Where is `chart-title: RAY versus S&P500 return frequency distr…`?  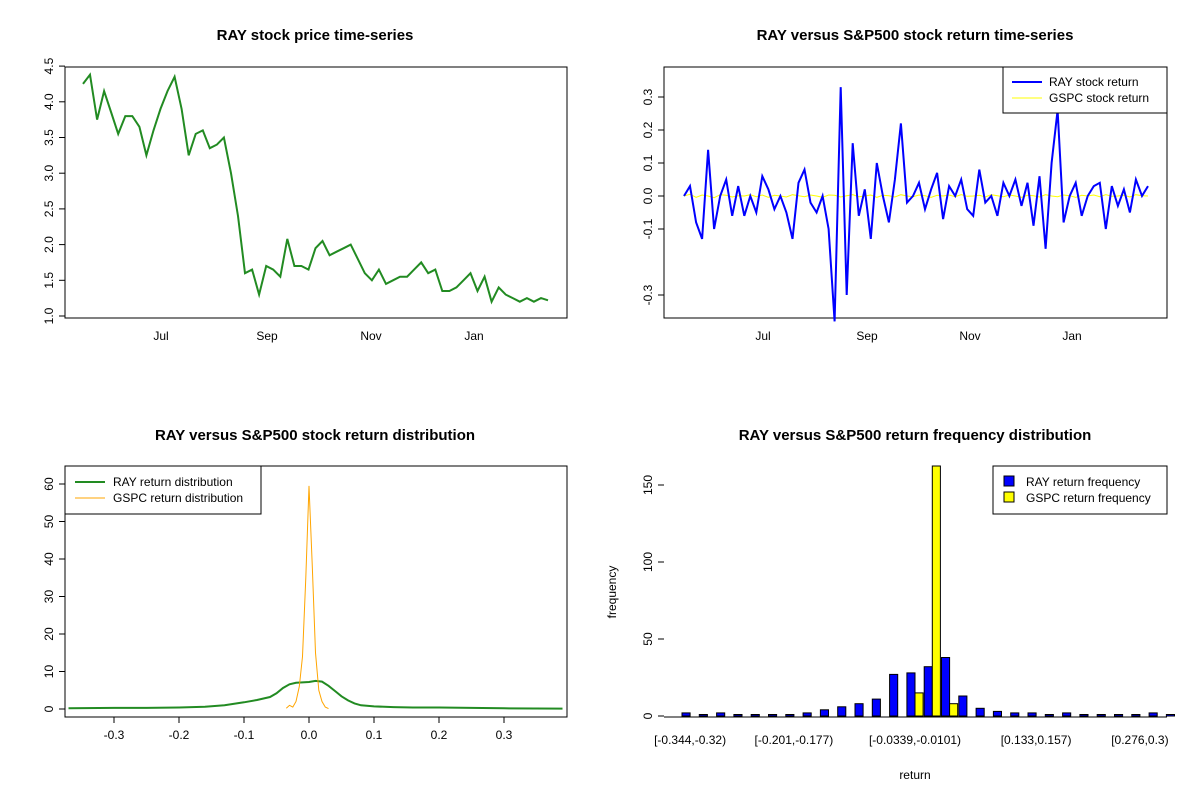
chart-title: RAY versus S&P500 return frequency distr… is located at coordinates (915, 435).